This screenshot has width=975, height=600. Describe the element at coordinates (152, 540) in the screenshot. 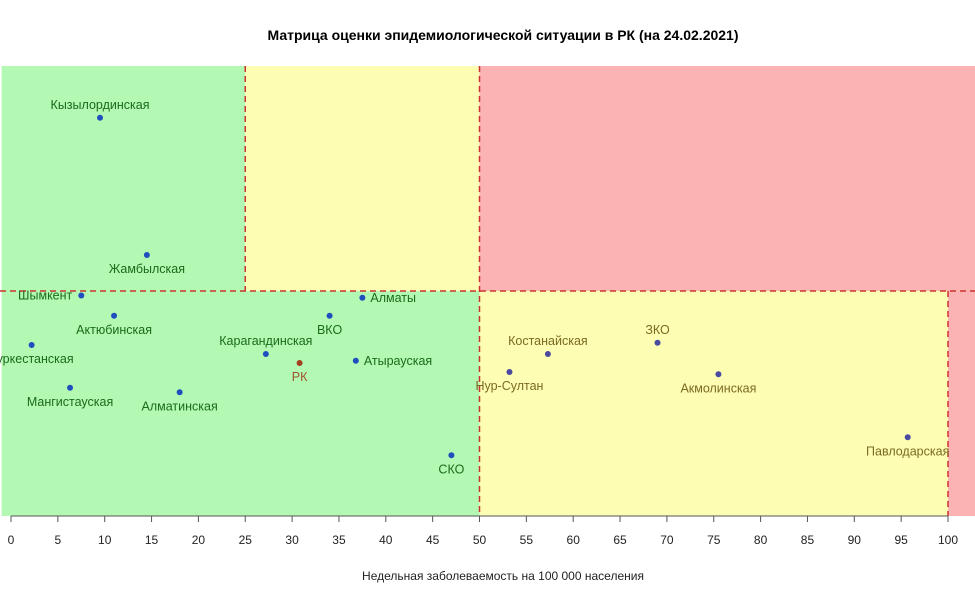

I see `x-tick-label-15: 15` at that location.